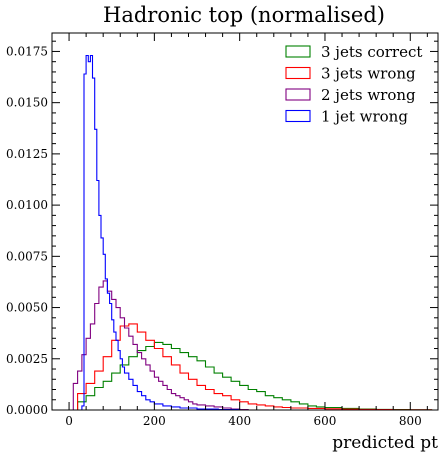 Image resolution: width=443 pixels, height=462 pixels. I want to click on legend-label: 3 jets wrong, so click(368, 74).